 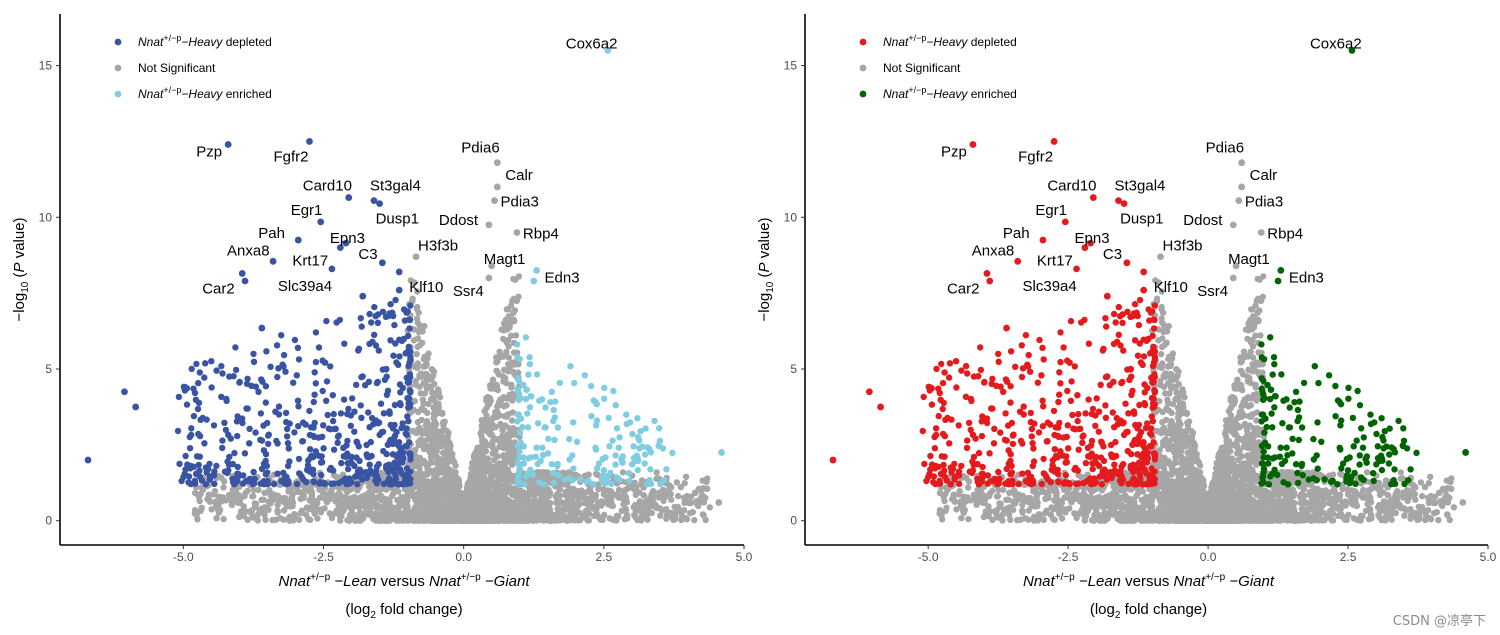 What do you see at coordinates (46, 66) in the screenshot?
I see `y-tick-label: 15` at bounding box center [46, 66].